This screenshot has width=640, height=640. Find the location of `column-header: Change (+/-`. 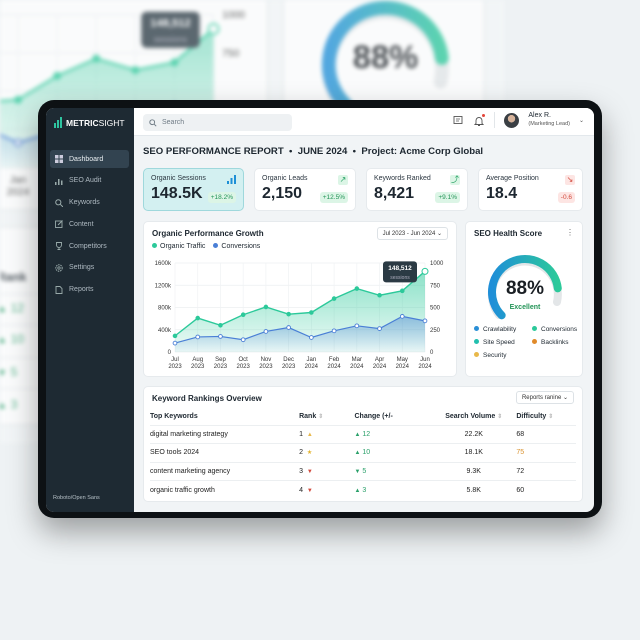

column-header: Change (+/- is located at coordinates (392, 417).